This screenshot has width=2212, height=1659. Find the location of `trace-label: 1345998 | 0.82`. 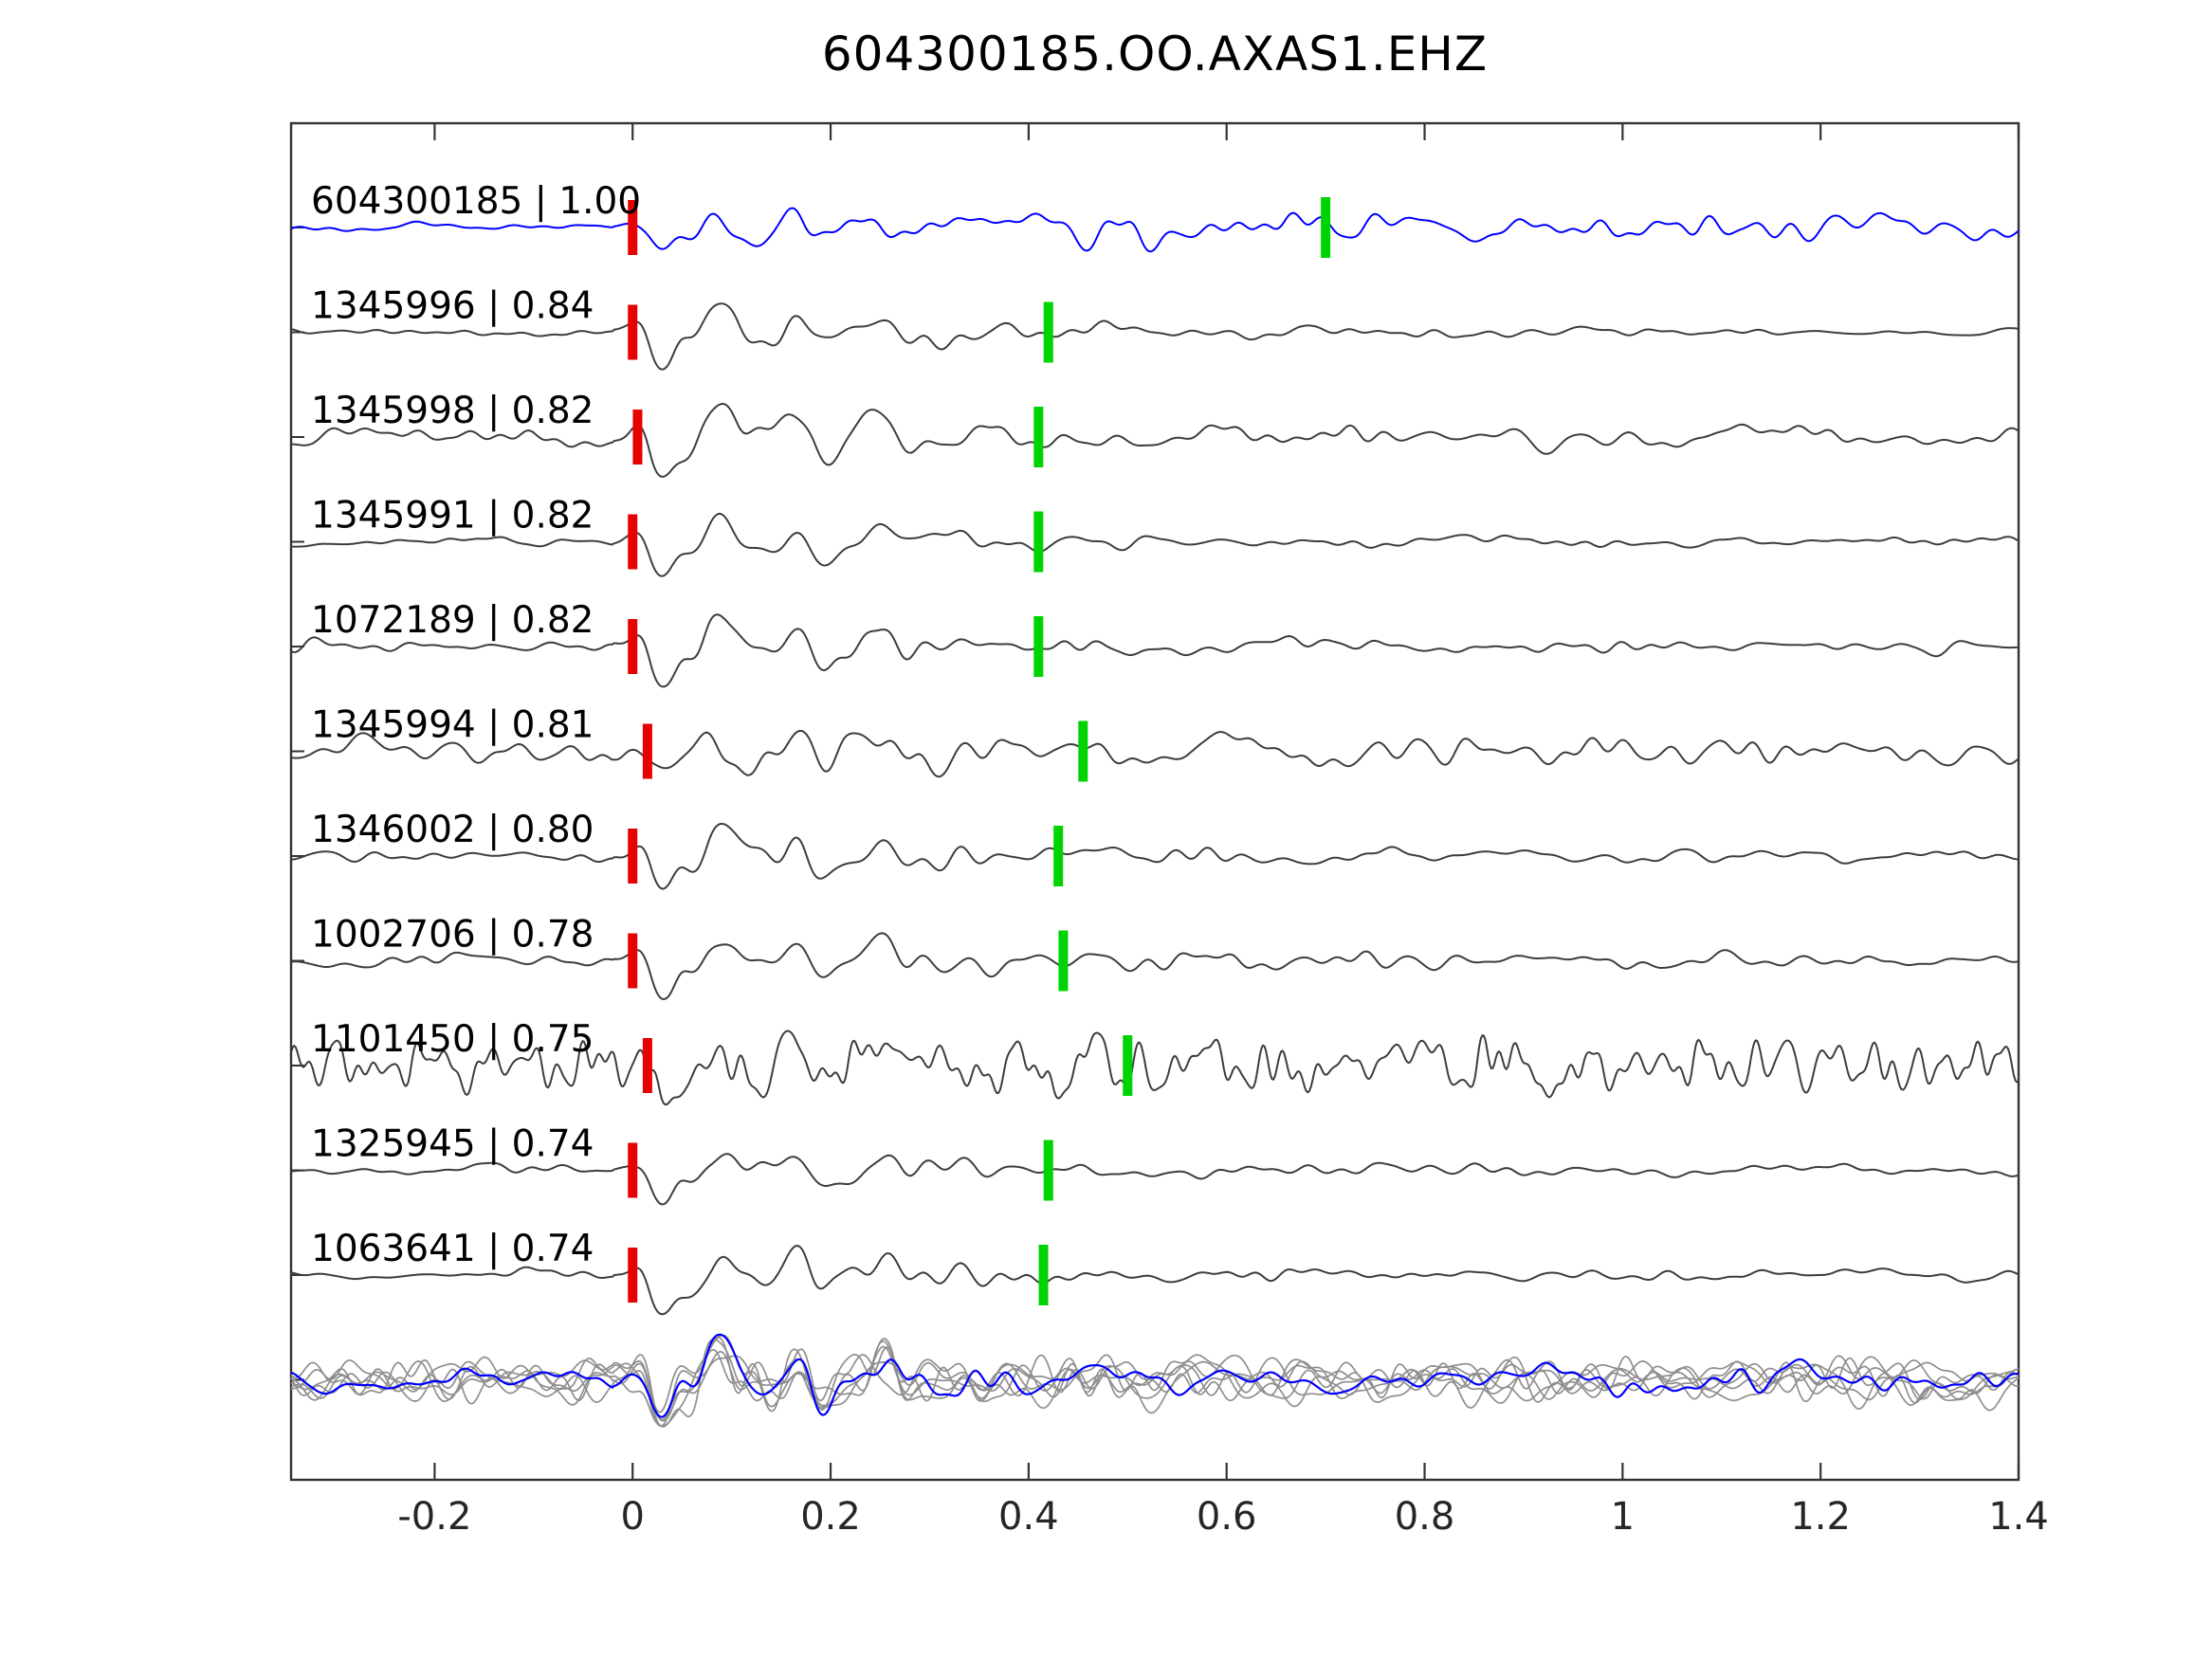

trace-label: 1345998 | 0.82 is located at coordinates (452, 411).